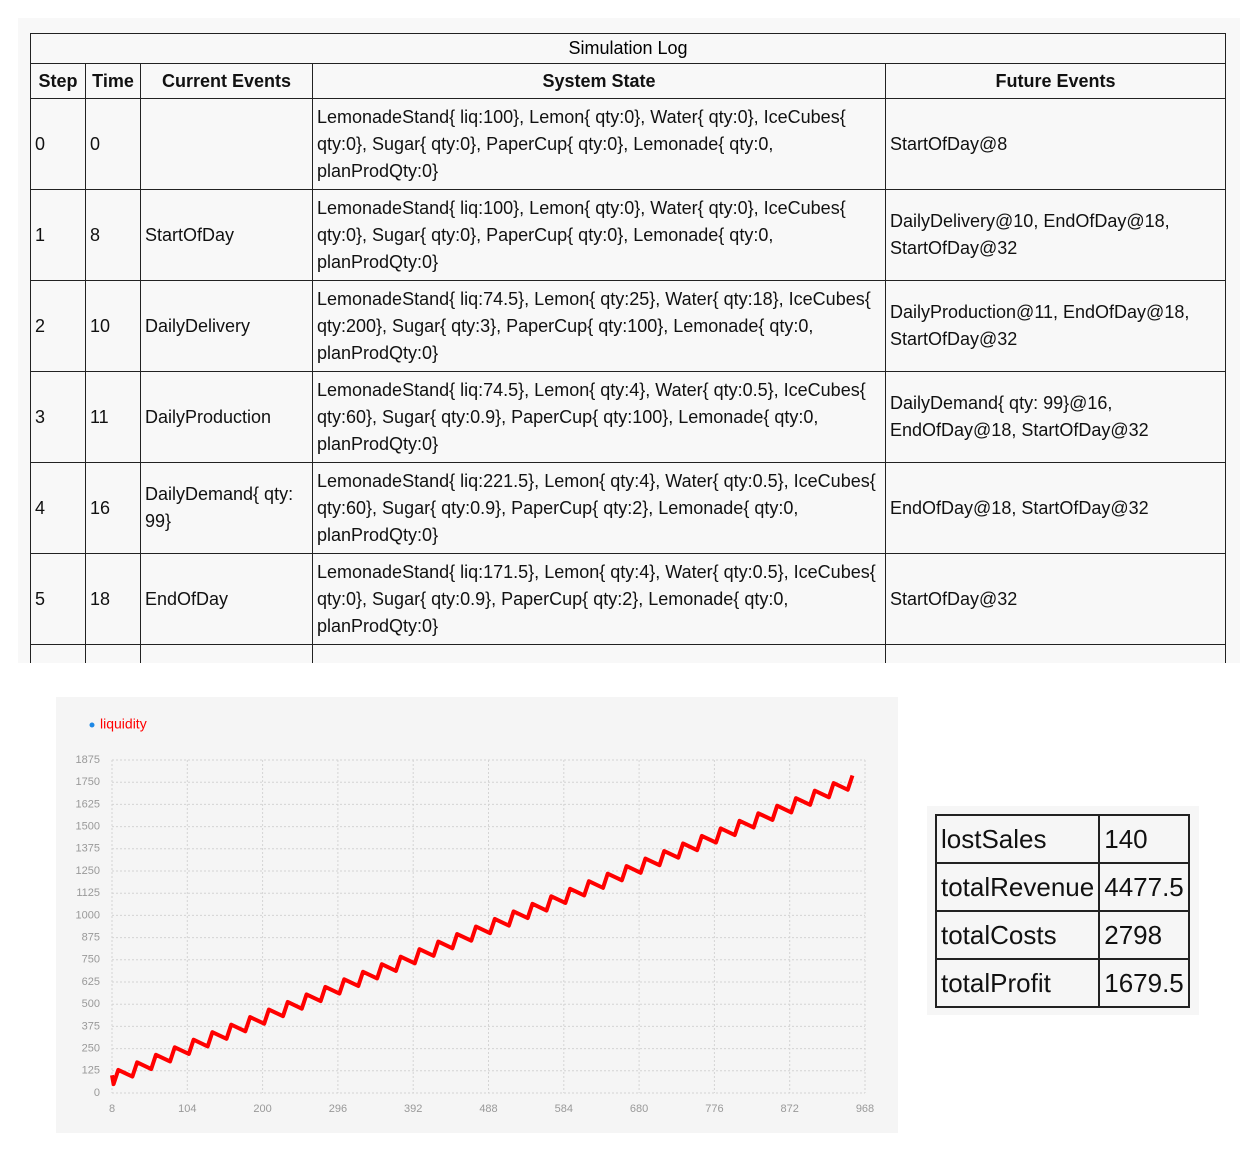 The width and height of the screenshot is (1254, 1149). What do you see at coordinates (58, 81) in the screenshot?
I see `column-header: Step` at bounding box center [58, 81].